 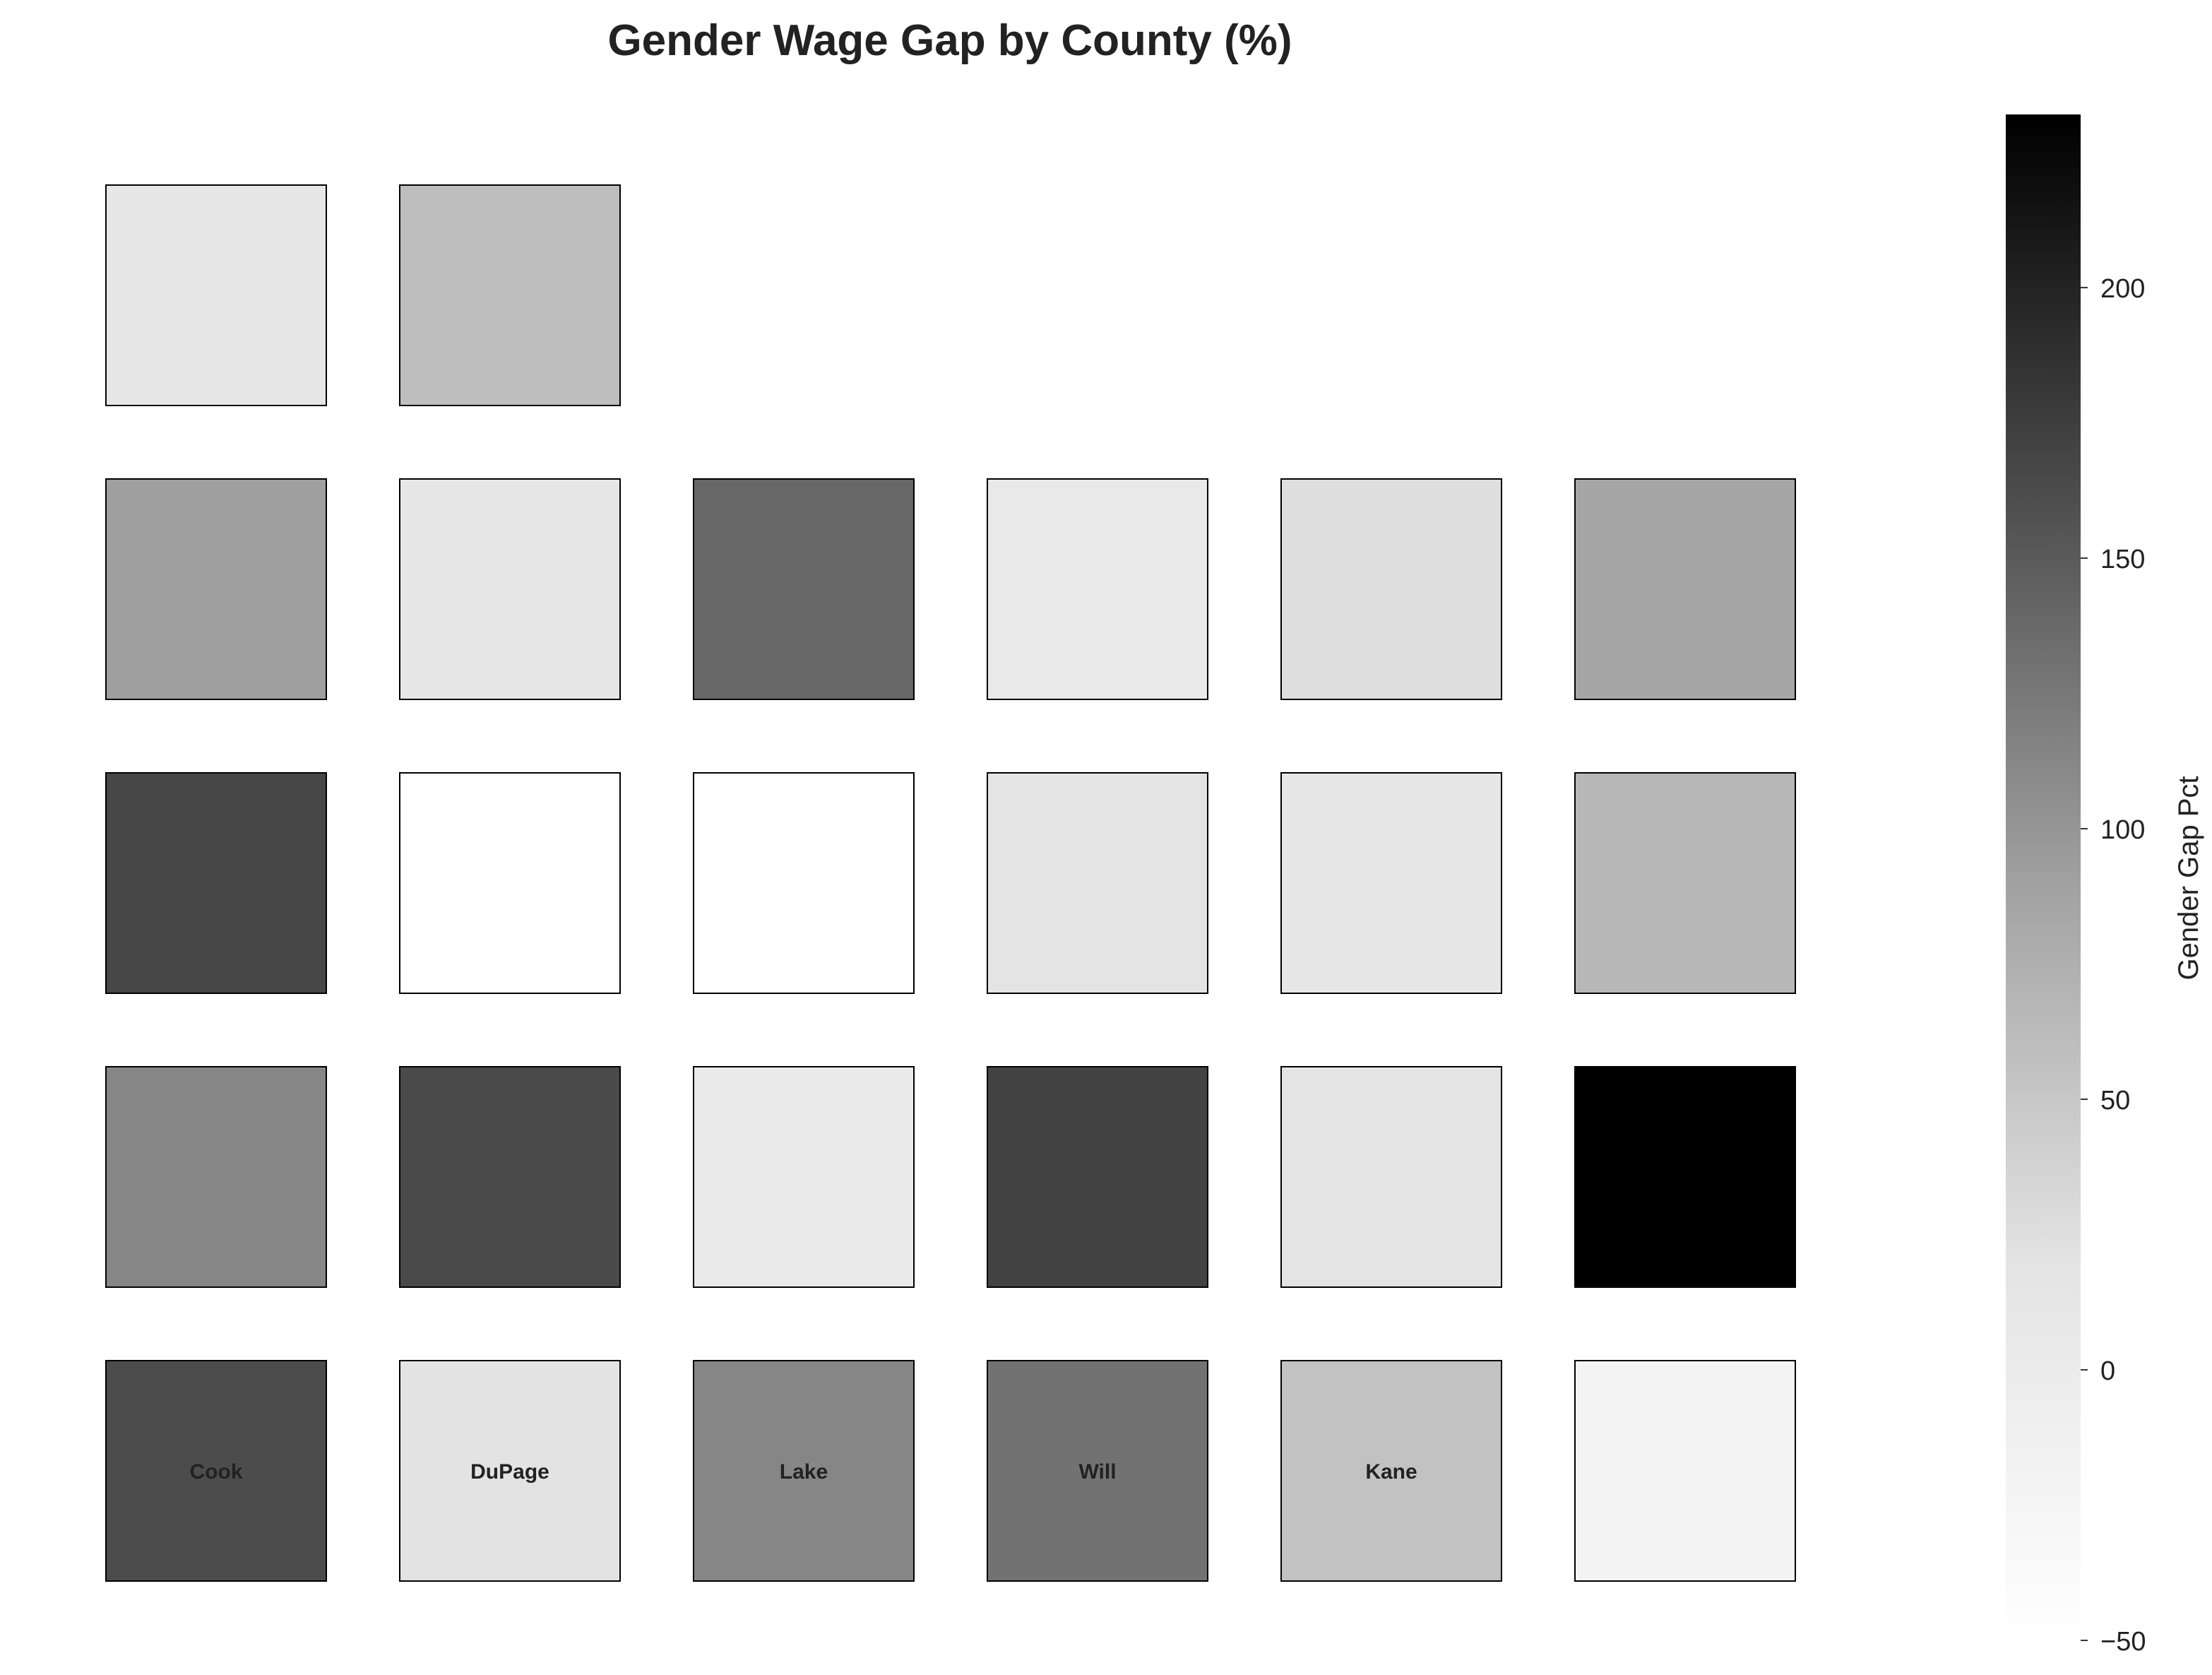 I want to click on tile-label: Kane, so click(x=1391, y=1472).